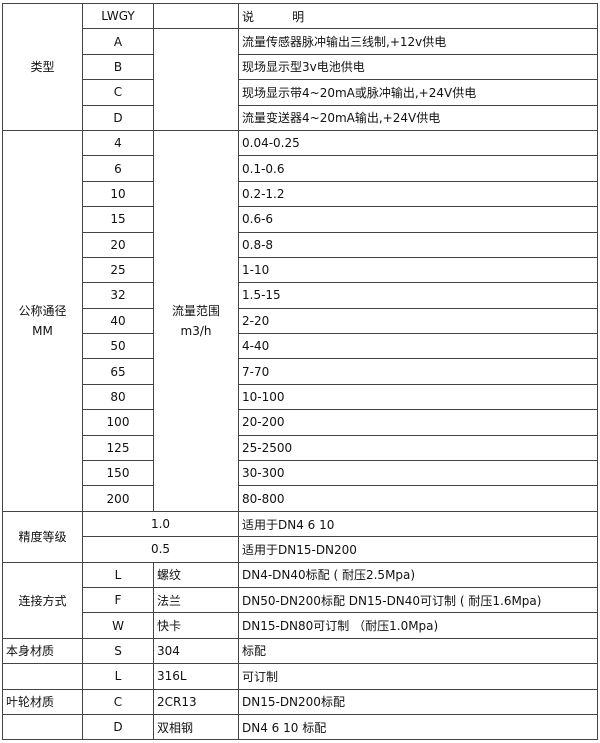  I want to click on type-empty-cell, so click(196, 79).